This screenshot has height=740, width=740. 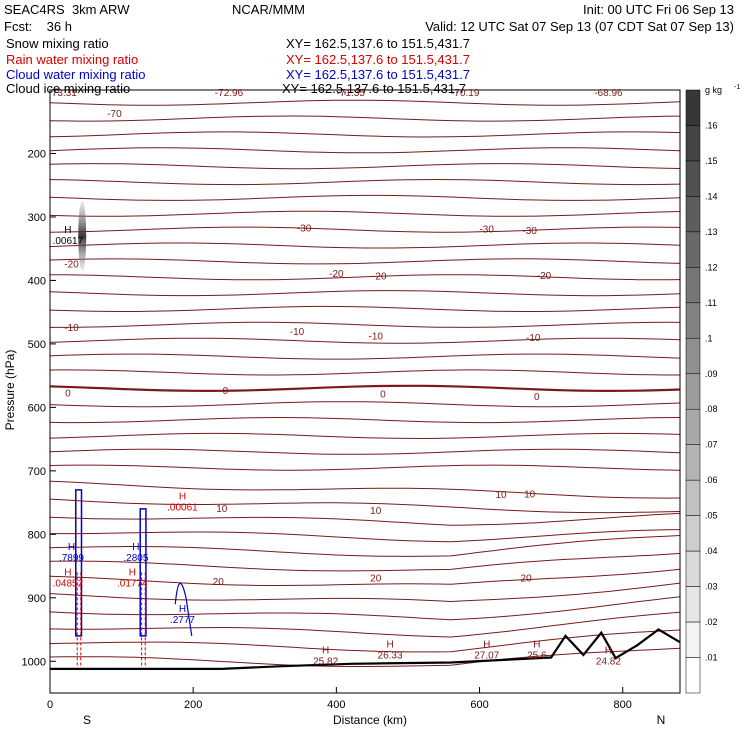 I want to click on x-axis: 0 200 400 600 800, so click(x=339, y=699).